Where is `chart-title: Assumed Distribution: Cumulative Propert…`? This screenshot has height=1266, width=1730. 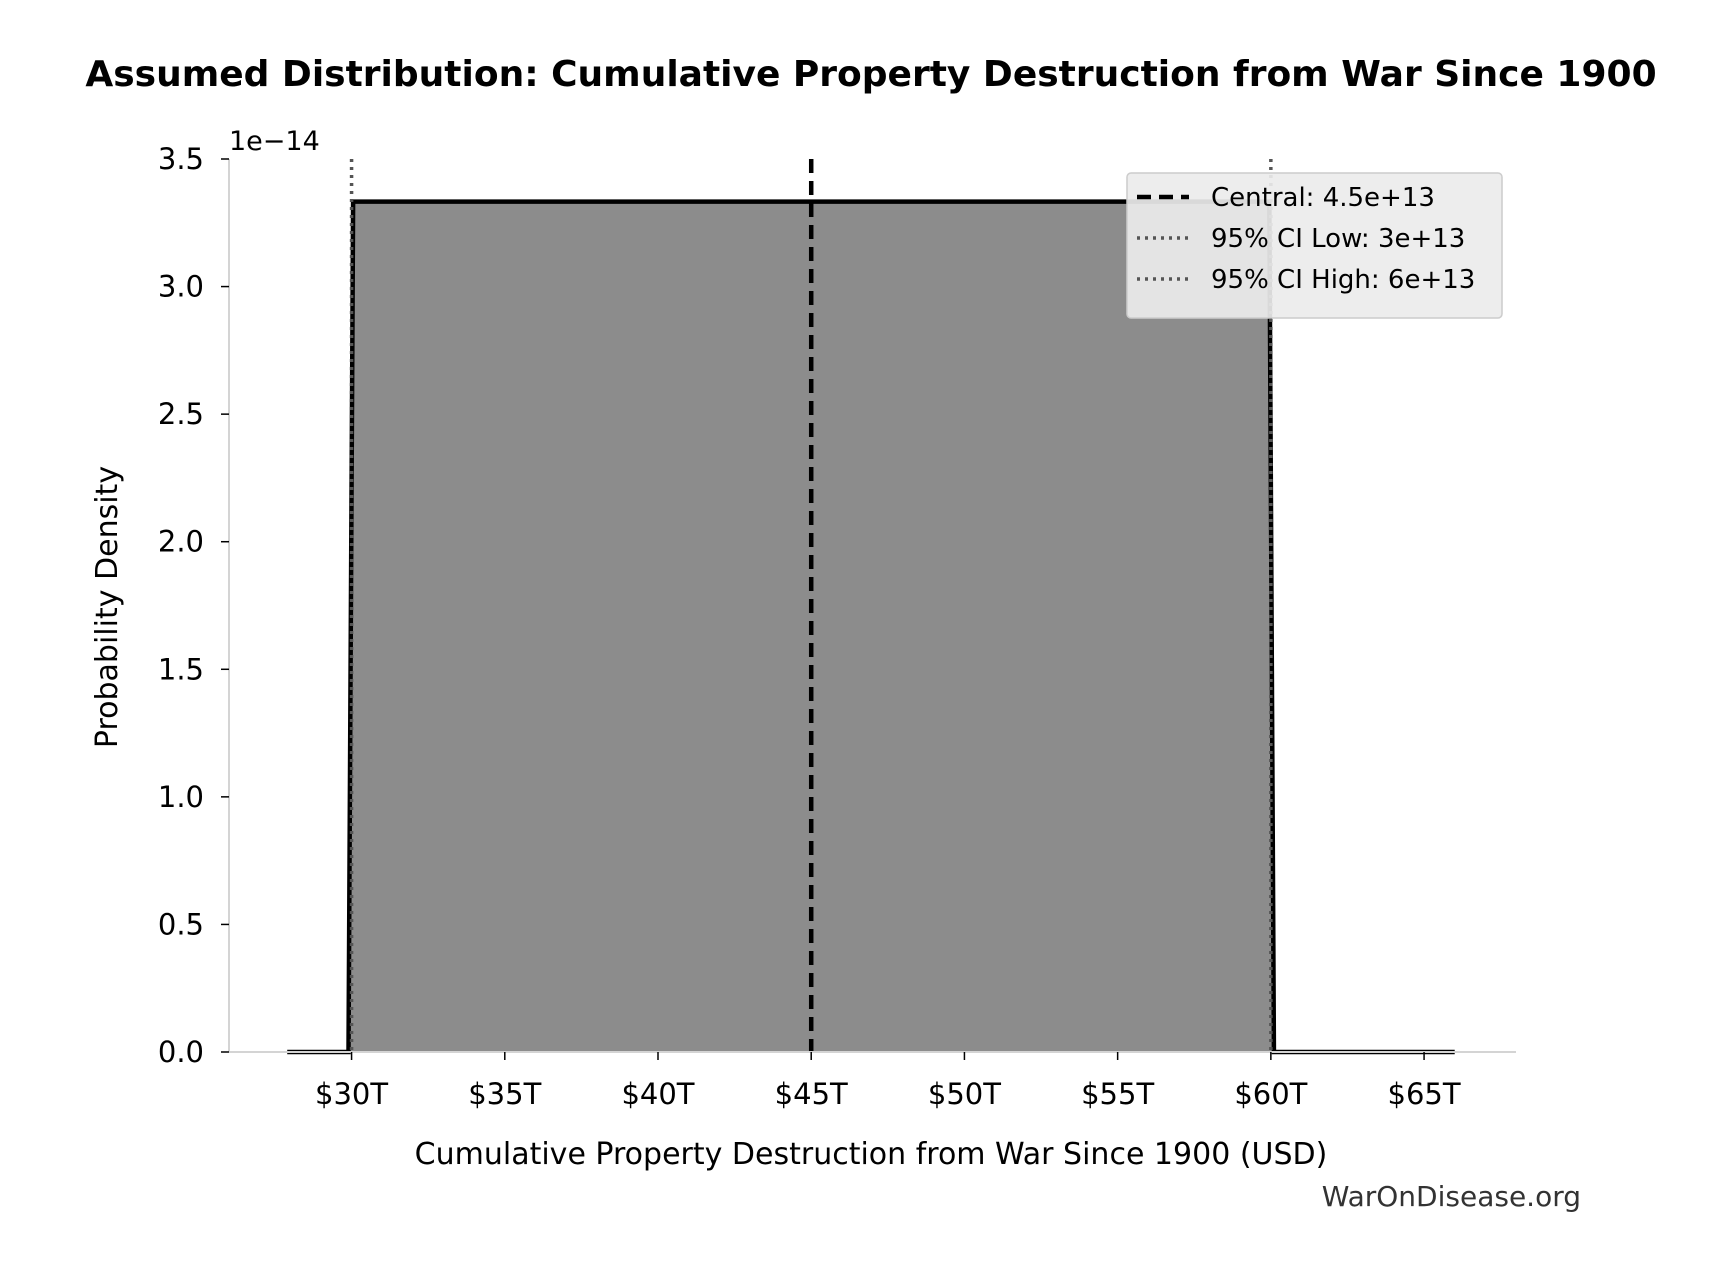
chart-title: Assumed Distribution: Cumulative Propert… is located at coordinates (870, 74).